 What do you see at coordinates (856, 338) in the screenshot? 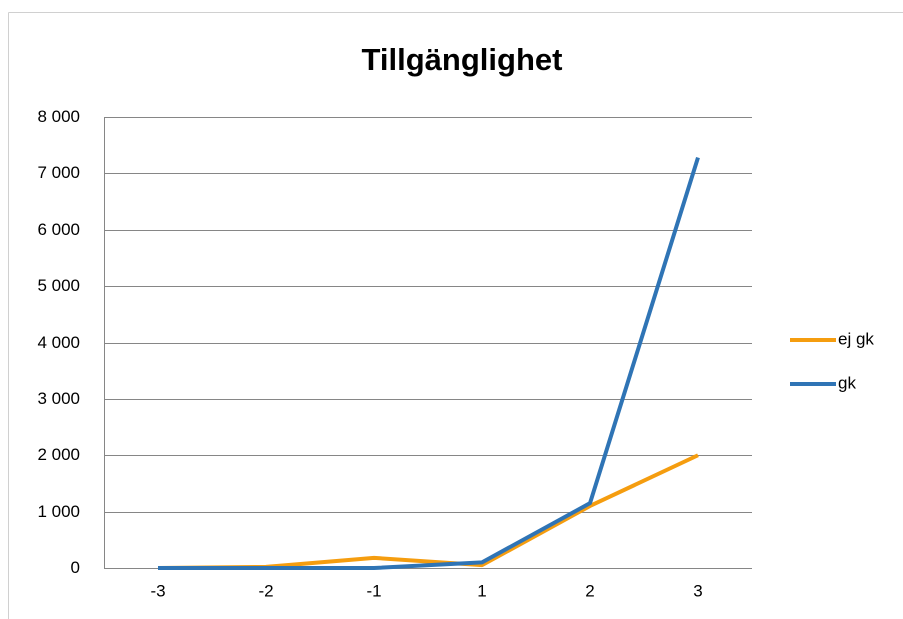
I see `legend-label: ej gk` at bounding box center [856, 338].